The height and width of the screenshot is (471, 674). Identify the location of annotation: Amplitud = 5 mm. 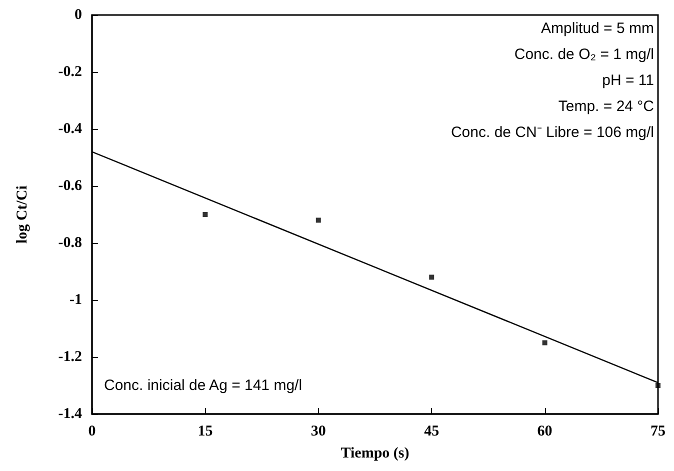
(597, 28).